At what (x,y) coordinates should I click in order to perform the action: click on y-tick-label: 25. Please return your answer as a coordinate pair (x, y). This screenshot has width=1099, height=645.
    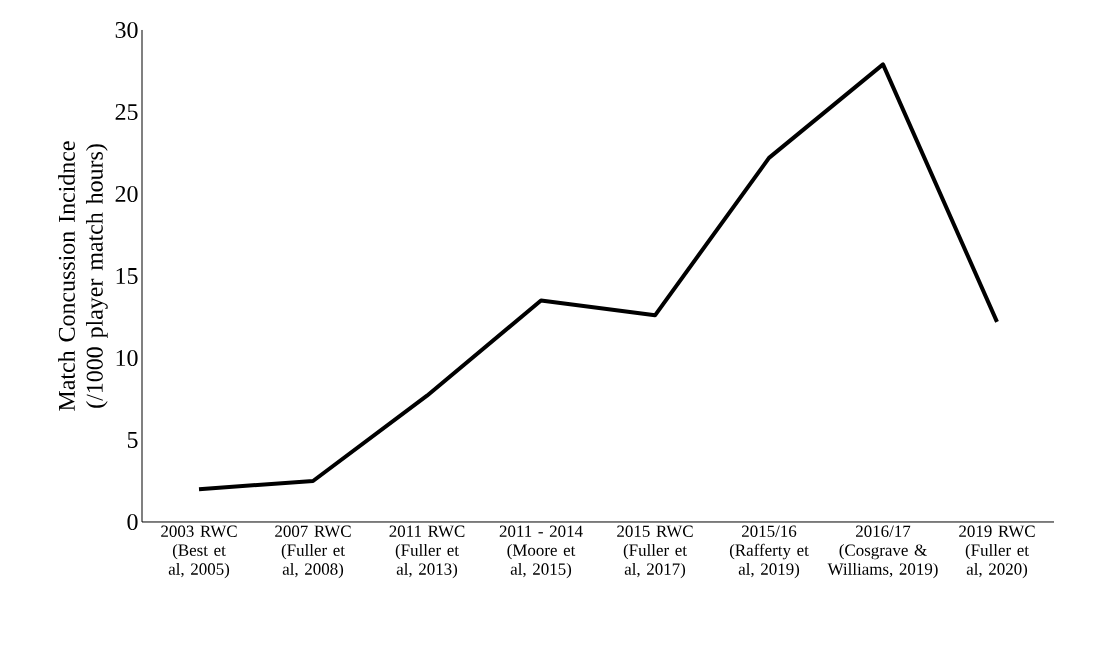
    Looking at the image, I should click on (126, 112).